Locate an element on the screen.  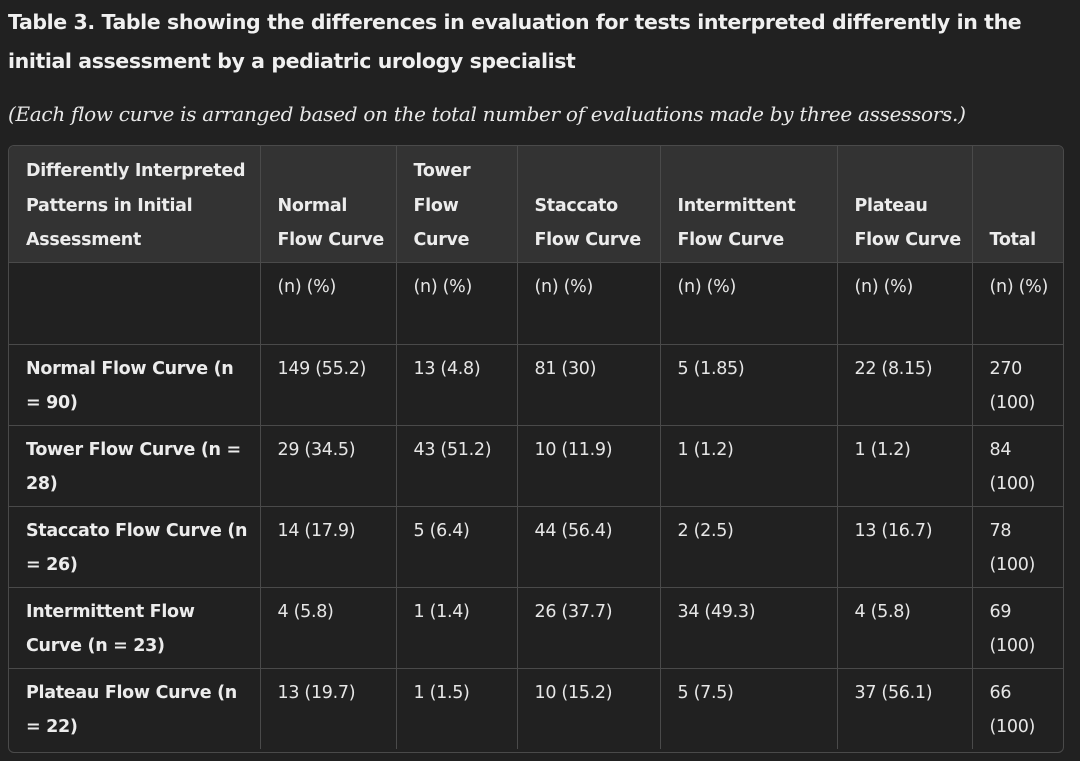
row-label: Staccato Flow Curve (n = 26) is located at coordinates (135, 546).